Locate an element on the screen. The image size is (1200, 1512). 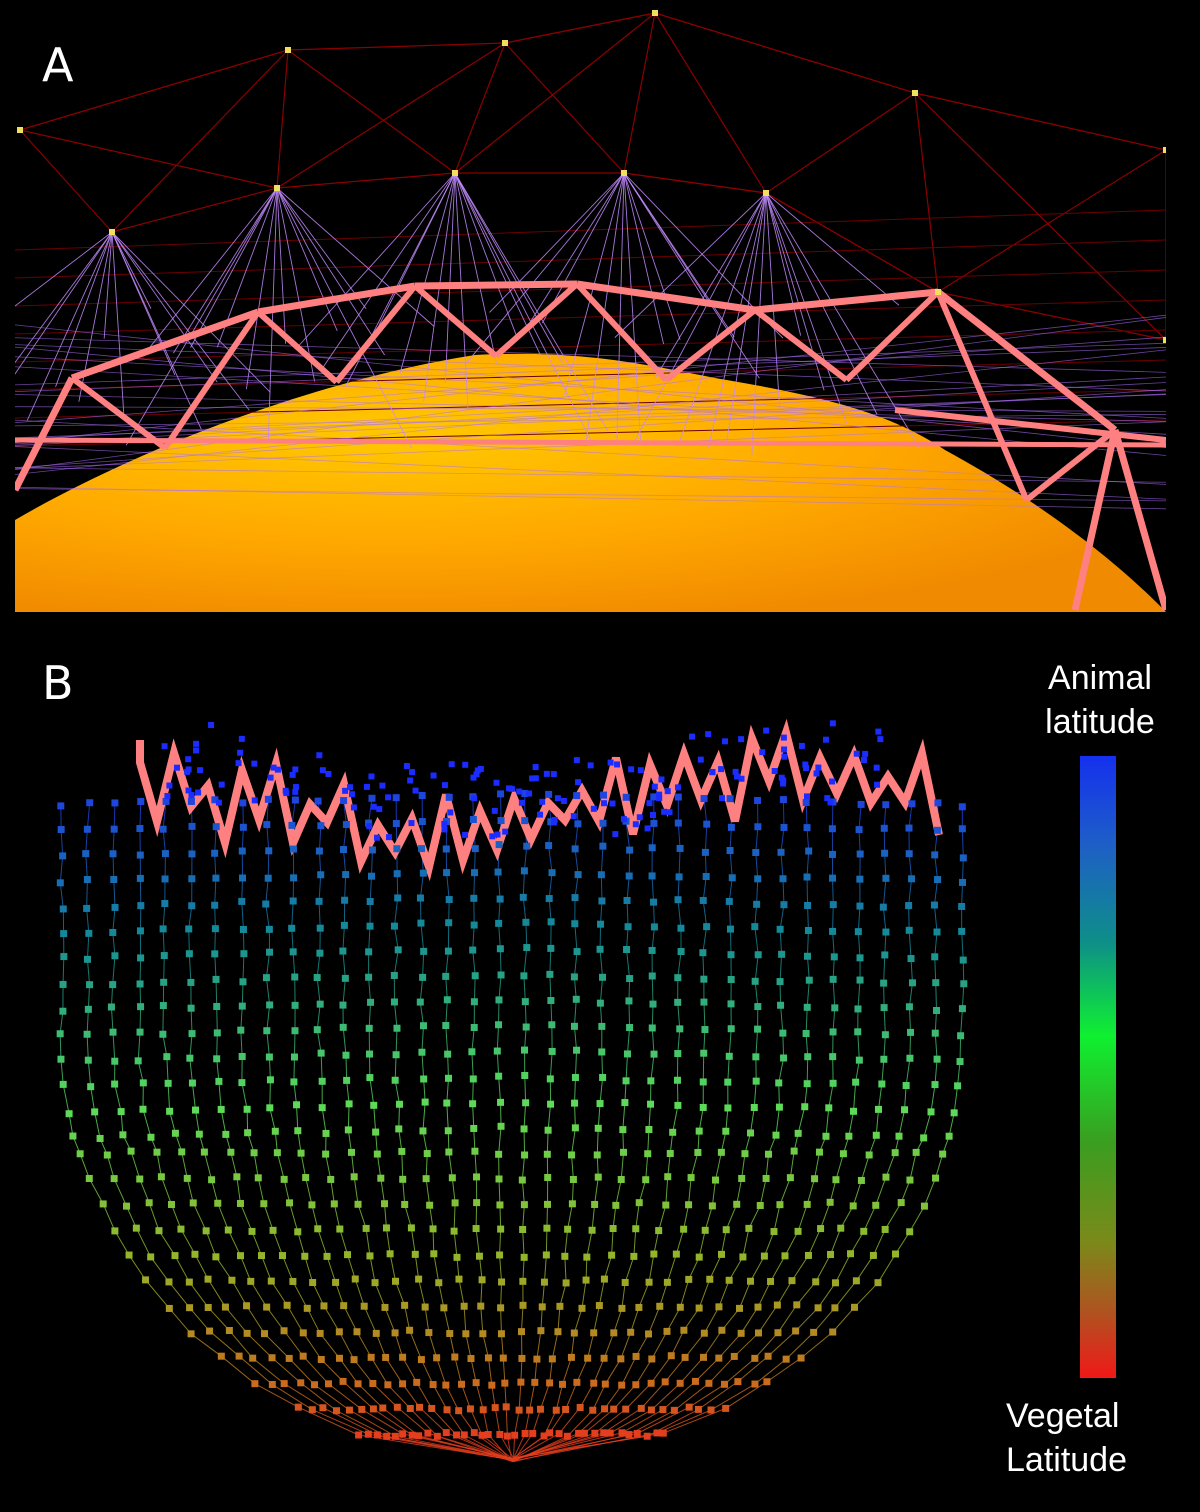
colorbar-bottom-label-line1: Vegetal is located at coordinates (1063, 1416).